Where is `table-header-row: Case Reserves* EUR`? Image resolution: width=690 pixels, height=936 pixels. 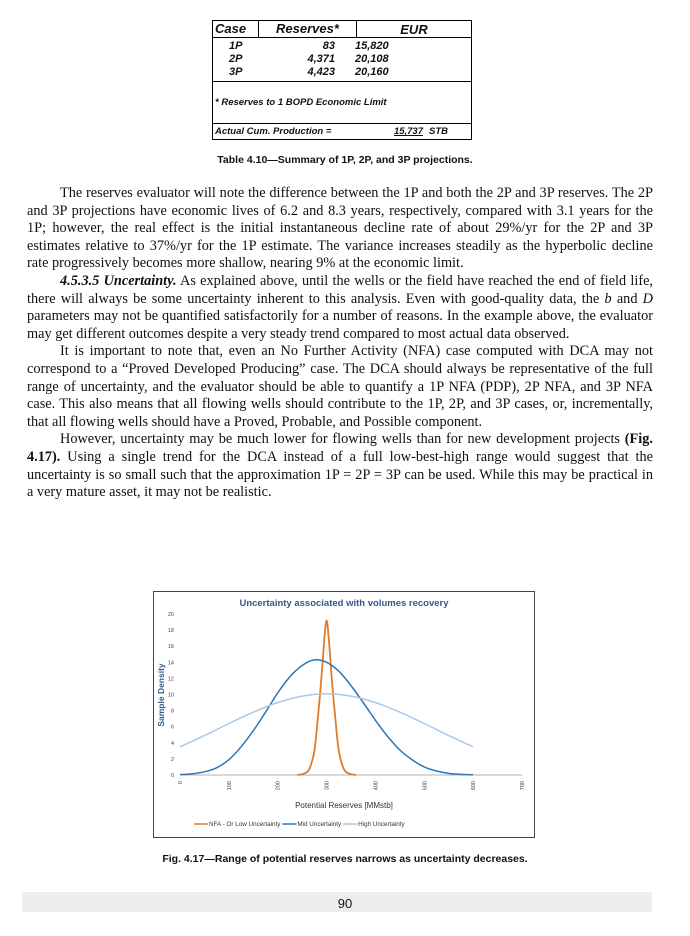
table-header-row: Case Reserves* EUR is located at coordinates (342, 29).